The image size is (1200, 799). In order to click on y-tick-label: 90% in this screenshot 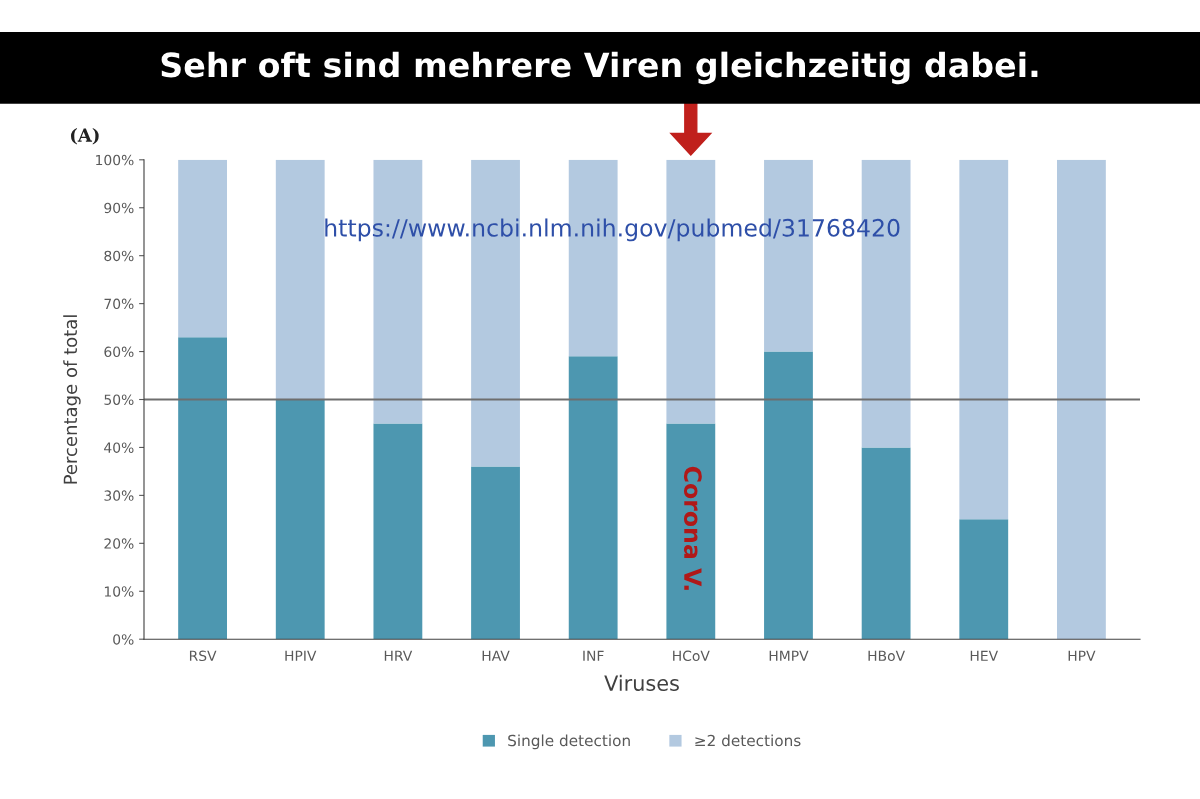, I will do `click(119, 208)`.